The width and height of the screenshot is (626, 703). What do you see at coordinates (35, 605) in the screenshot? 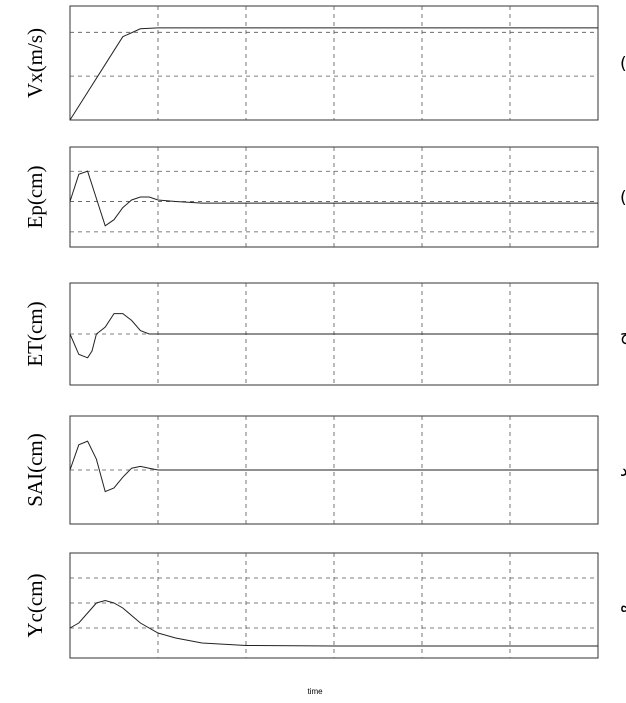
I see `y-axis-label: Yc(cm)` at bounding box center [35, 605].